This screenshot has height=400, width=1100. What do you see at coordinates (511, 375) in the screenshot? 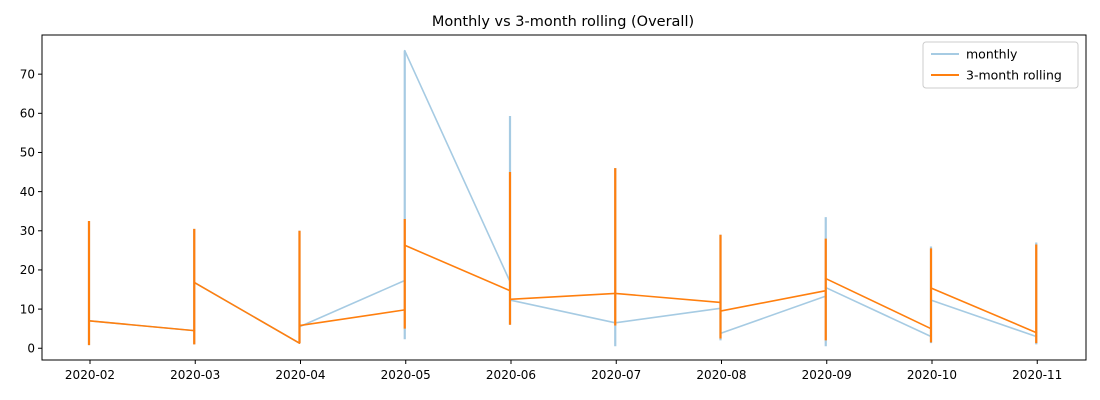
I see `x-tick-label: 2020-06` at bounding box center [511, 375].